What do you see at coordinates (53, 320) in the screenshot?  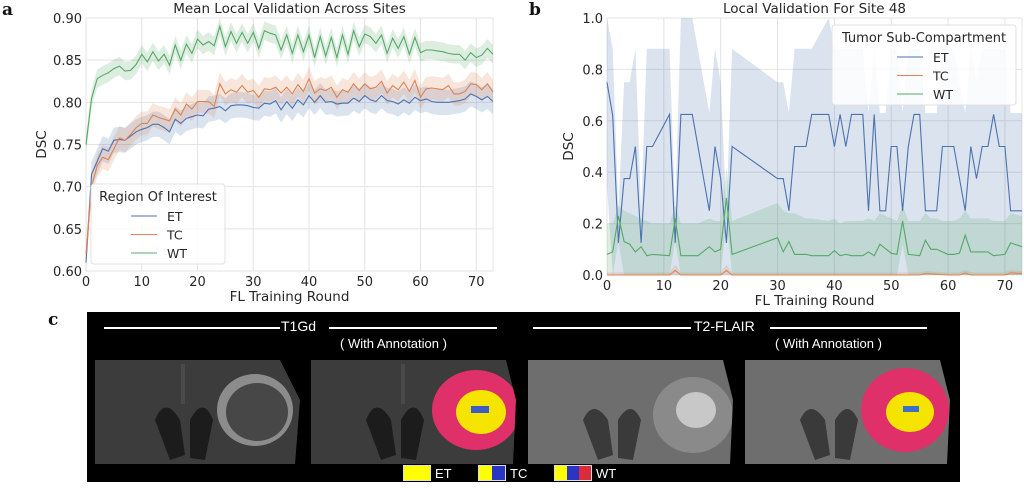 I see `panel-c-label: c` at bounding box center [53, 320].